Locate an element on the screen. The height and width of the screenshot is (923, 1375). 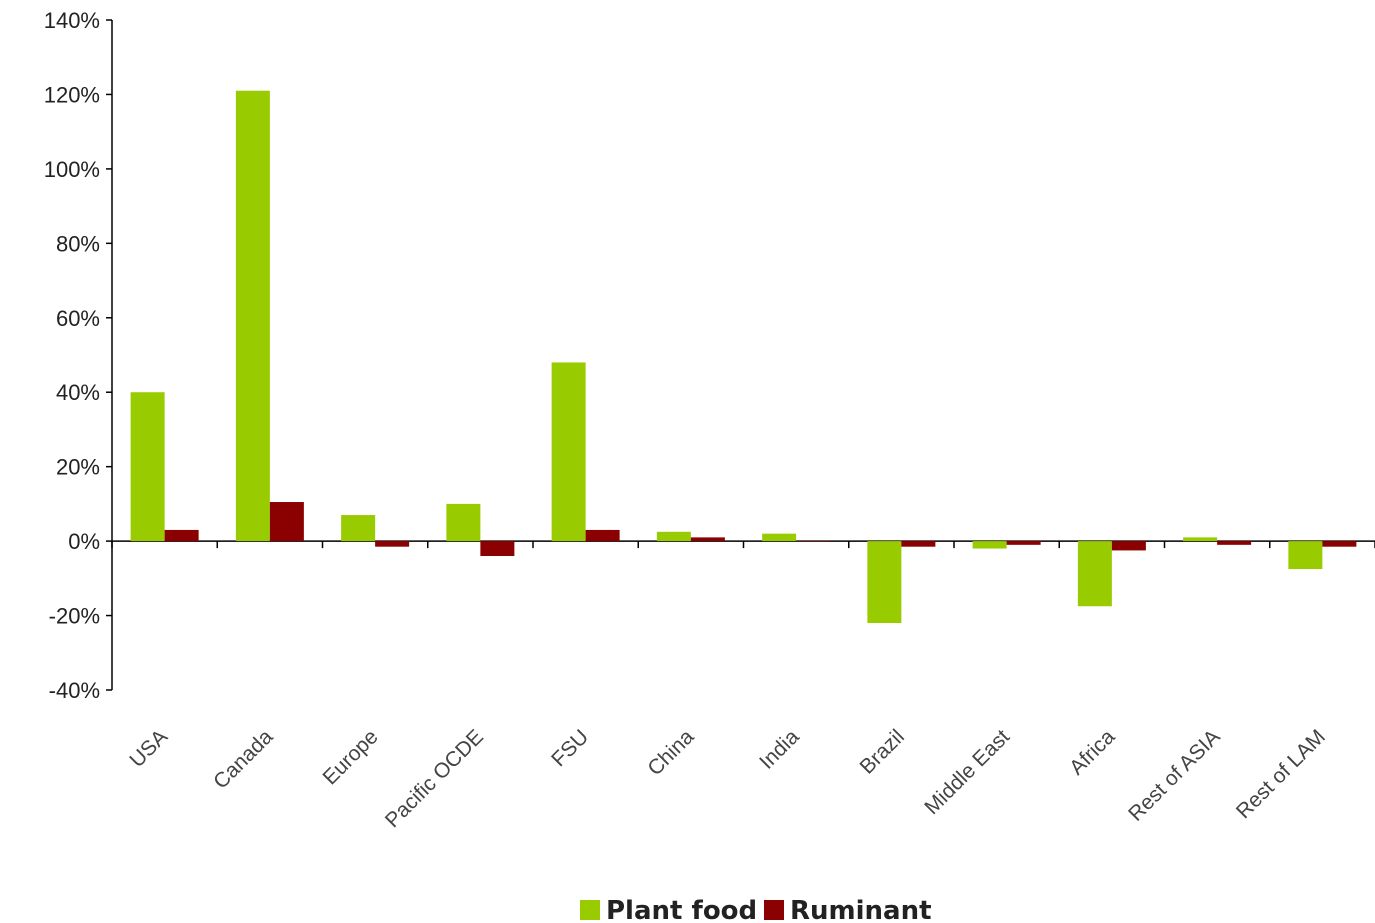
bar-plant-food-rest-of-asia is located at coordinates (1200, 539).